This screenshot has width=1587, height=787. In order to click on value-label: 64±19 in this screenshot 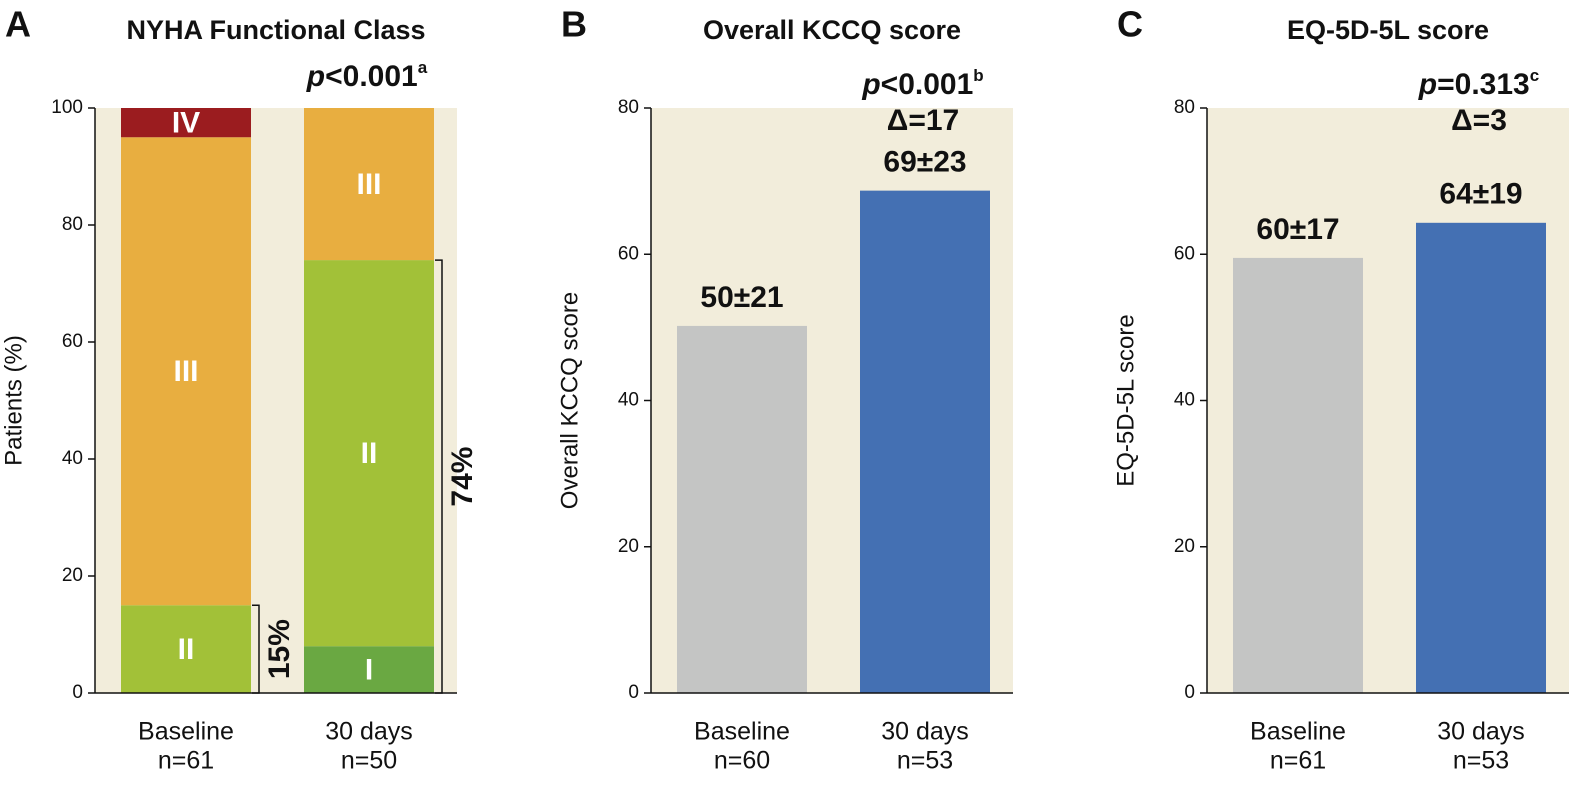, I will do `click(1480, 194)`.